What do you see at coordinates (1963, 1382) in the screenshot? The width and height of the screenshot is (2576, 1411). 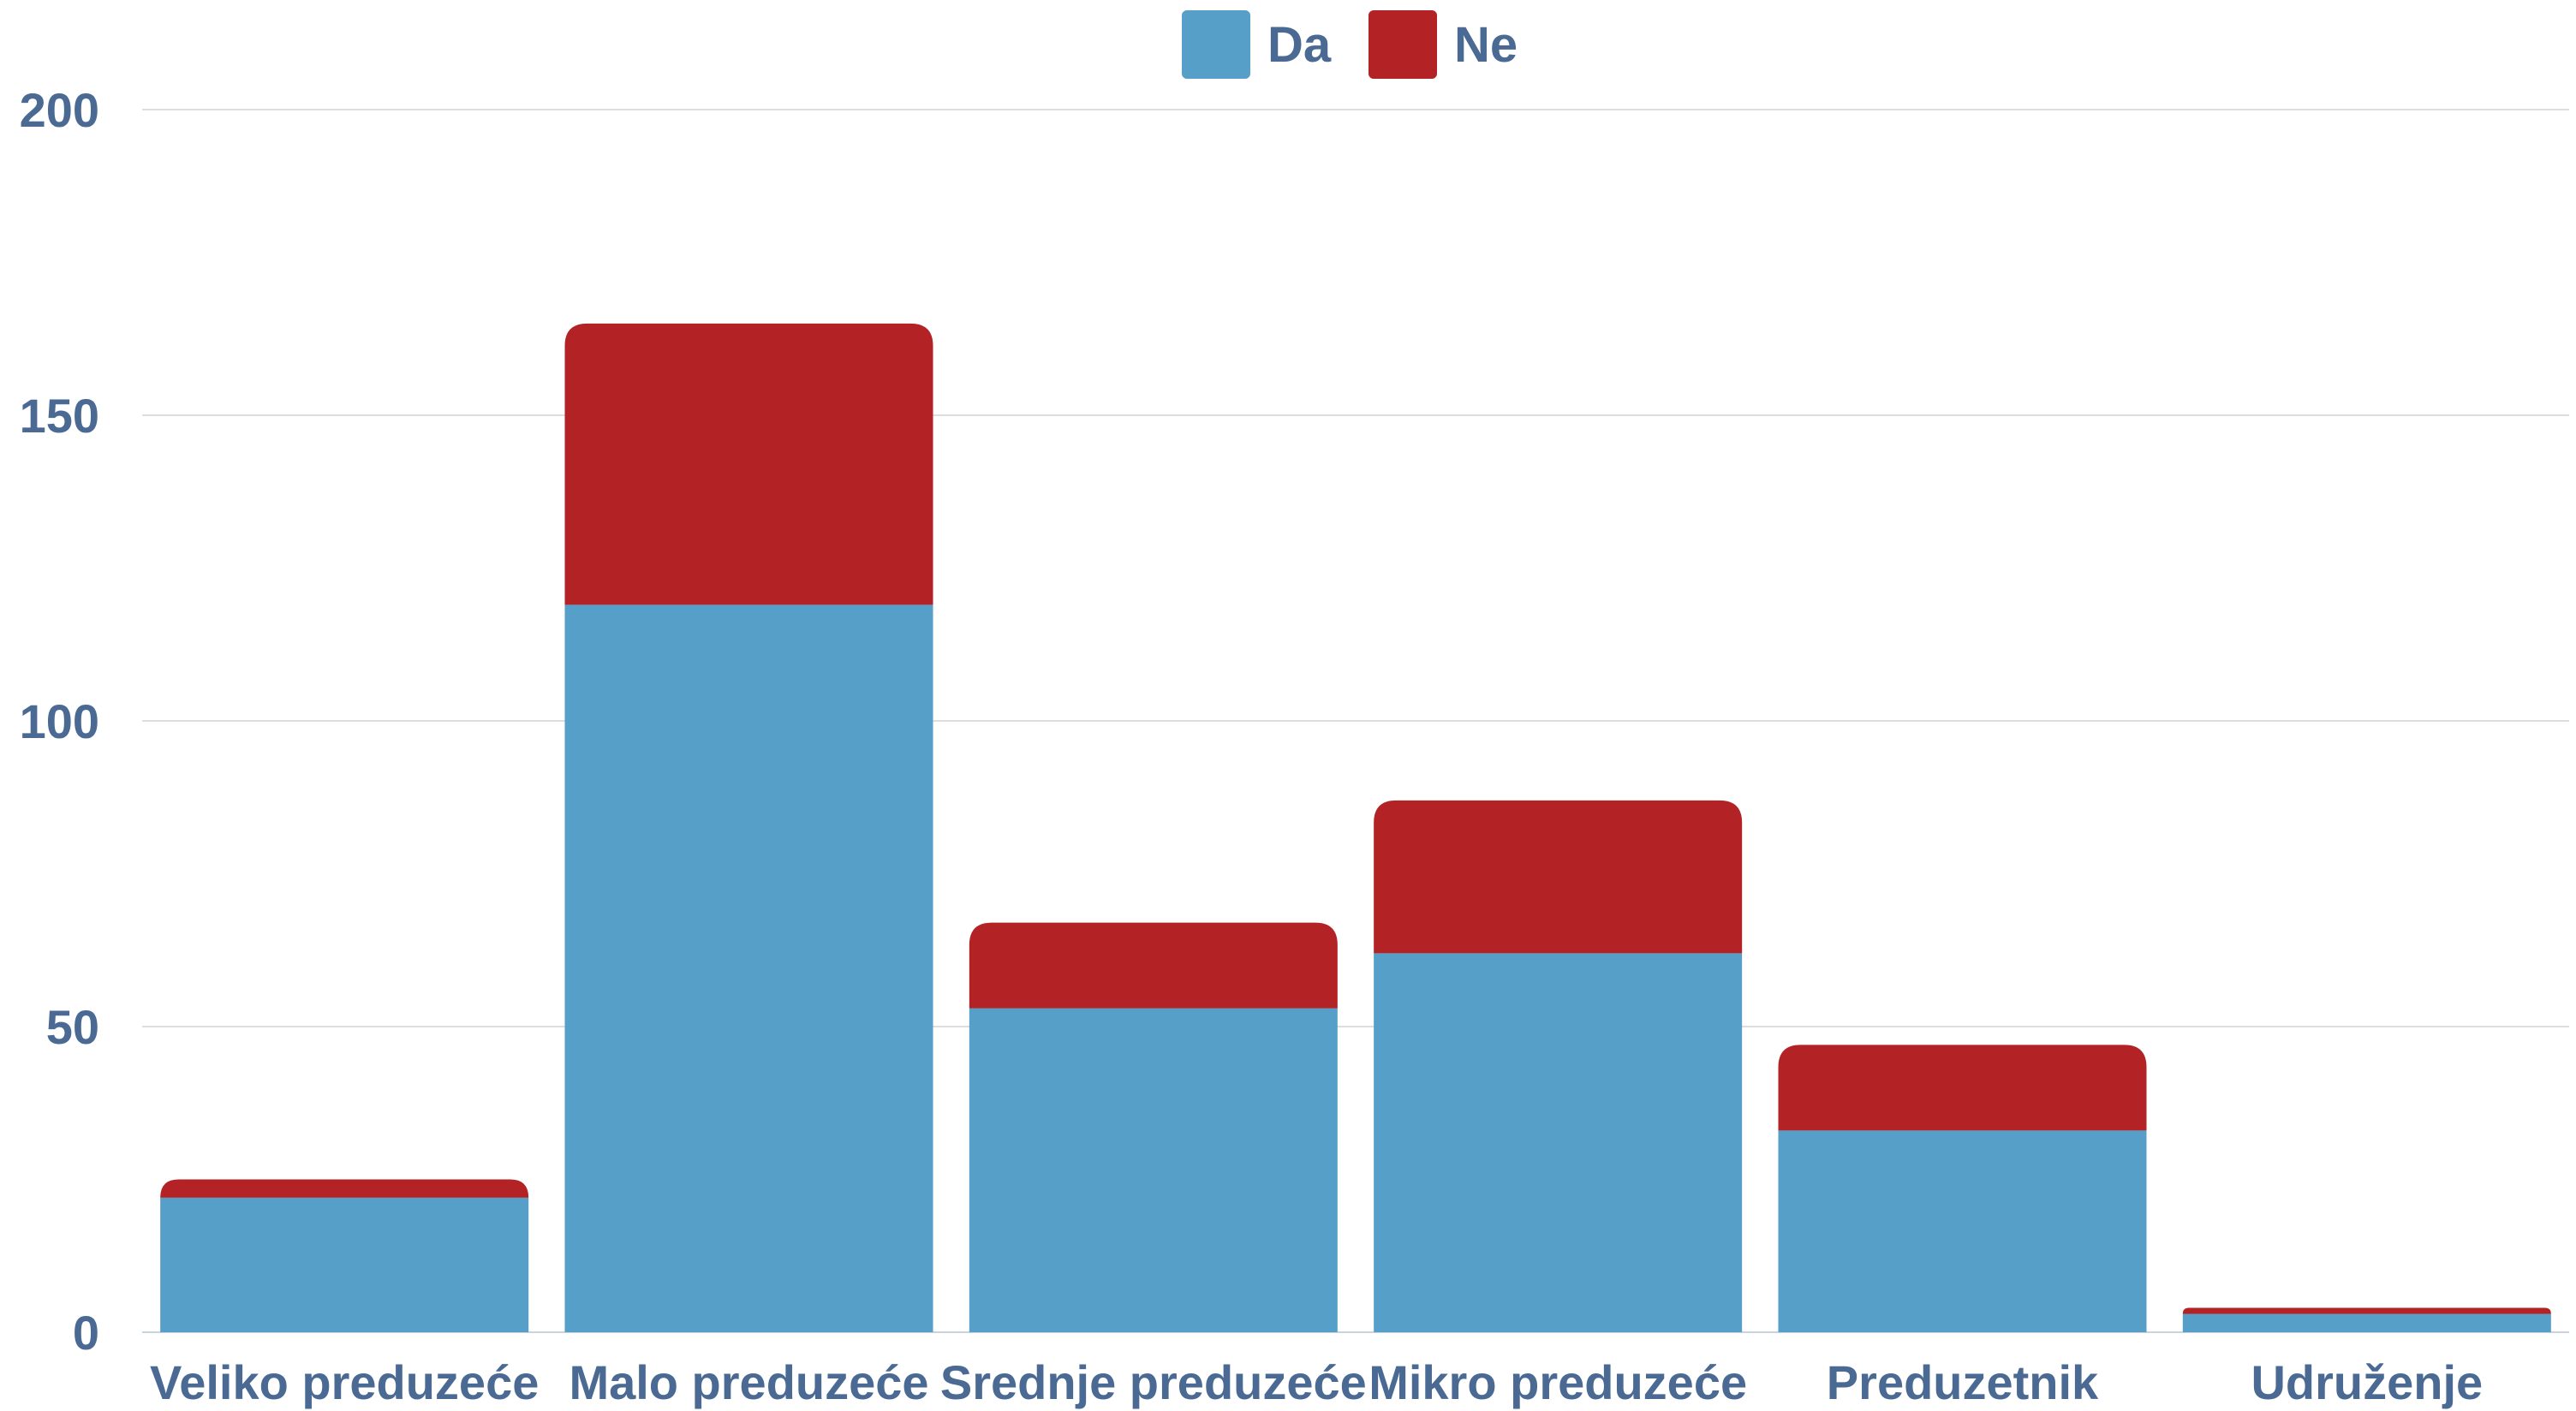 I see `x-tick-label: Preduzetnik` at bounding box center [1963, 1382].